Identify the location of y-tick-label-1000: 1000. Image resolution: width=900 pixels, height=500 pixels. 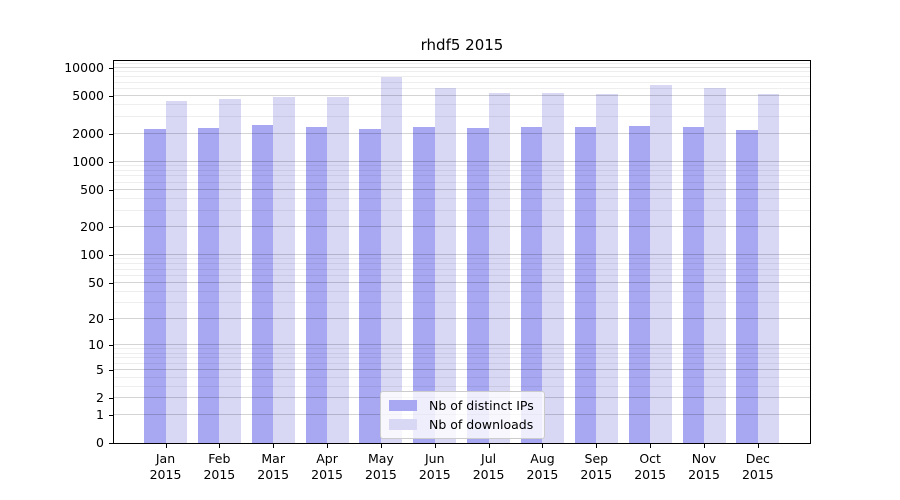
(88, 161).